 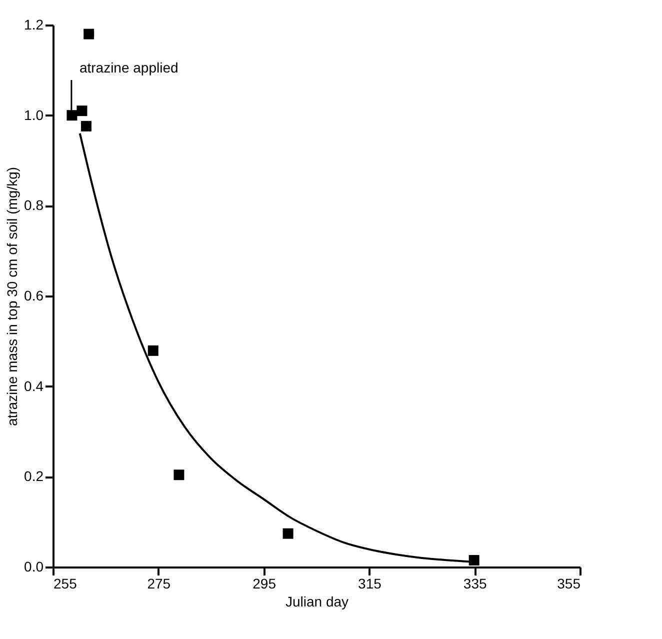 I want to click on y-tick-label: 0.2, so click(x=34, y=476).